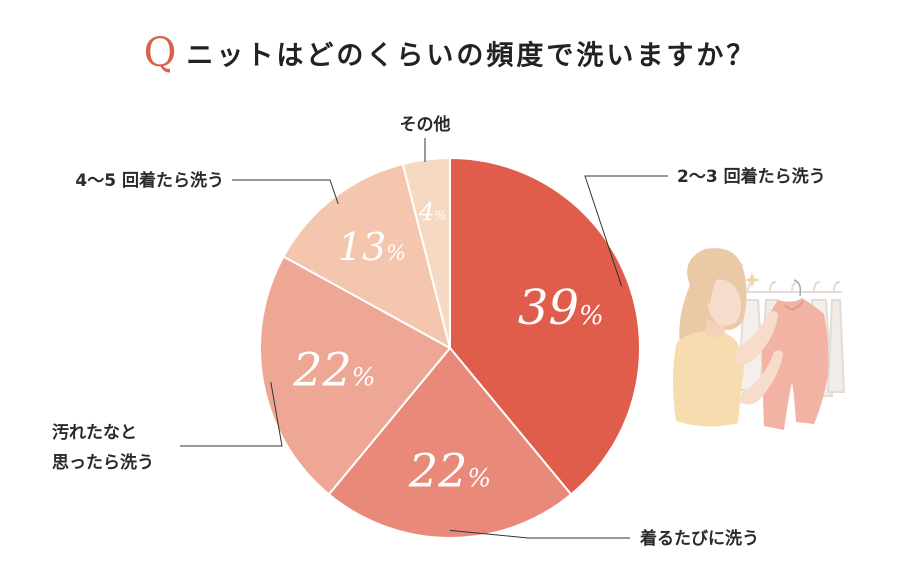  I want to click on woman-holding-sweater-illustration, so click(759, 339).